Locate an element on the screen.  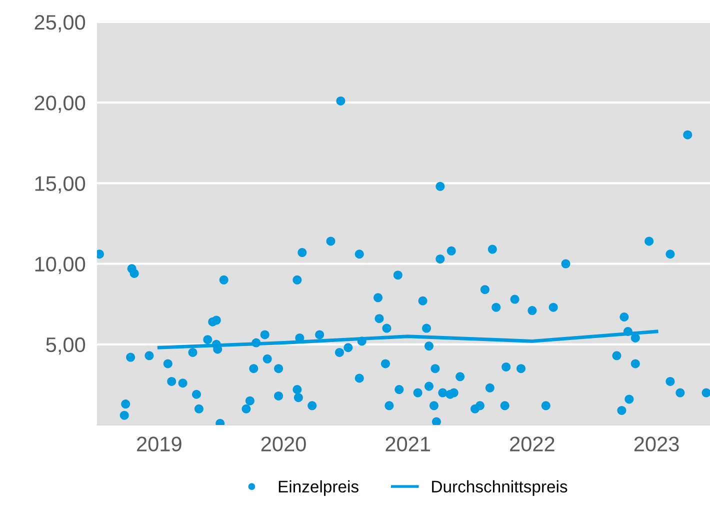
y-tick-label: 5,00 is located at coordinates (66, 346).